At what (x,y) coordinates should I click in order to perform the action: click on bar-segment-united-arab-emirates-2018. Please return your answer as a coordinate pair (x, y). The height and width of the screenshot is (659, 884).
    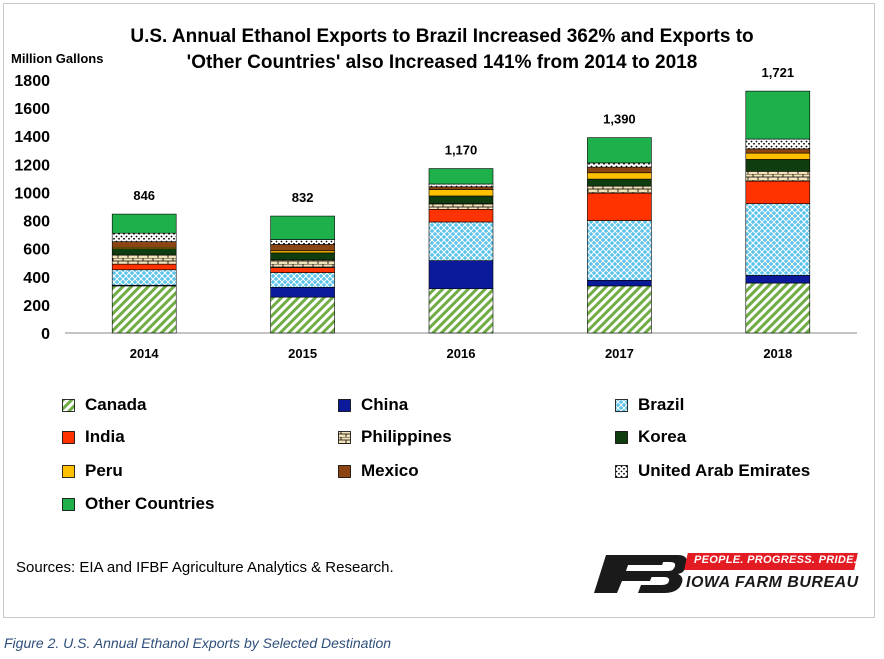
    Looking at the image, I should click on (778, 144).